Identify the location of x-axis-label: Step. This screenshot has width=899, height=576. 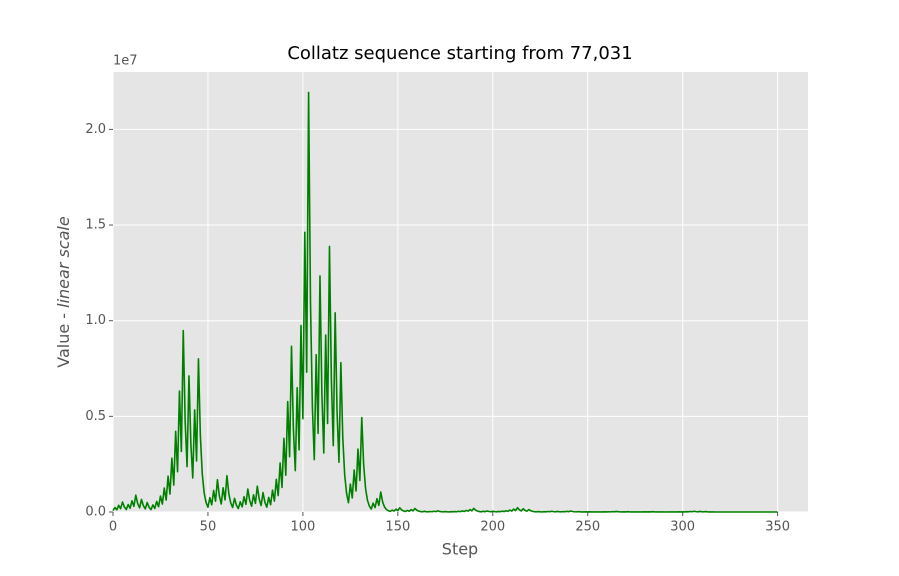
(460, 549).